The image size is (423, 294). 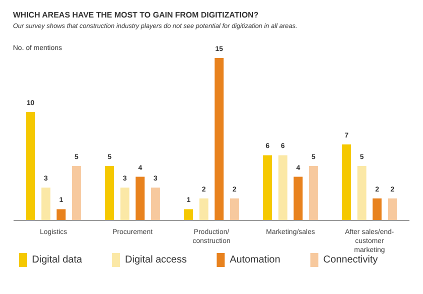 What do you see at coordinates (156, 260) in the screenshot?
I see `legend-label: Digital access` at bounding box center [156, 260].